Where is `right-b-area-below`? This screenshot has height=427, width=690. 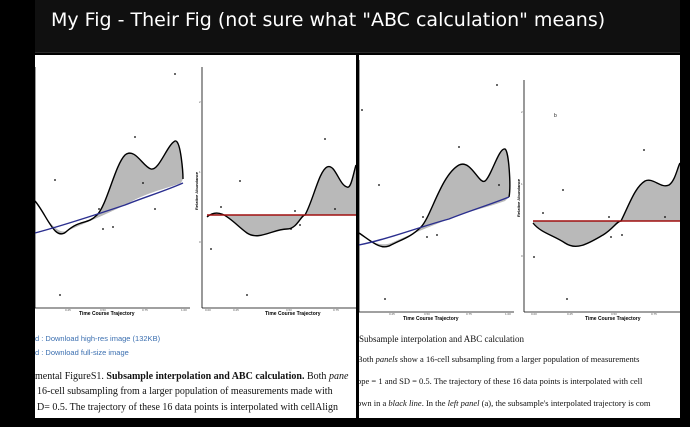 right-b-area-below is located at coordinates (577, 234).